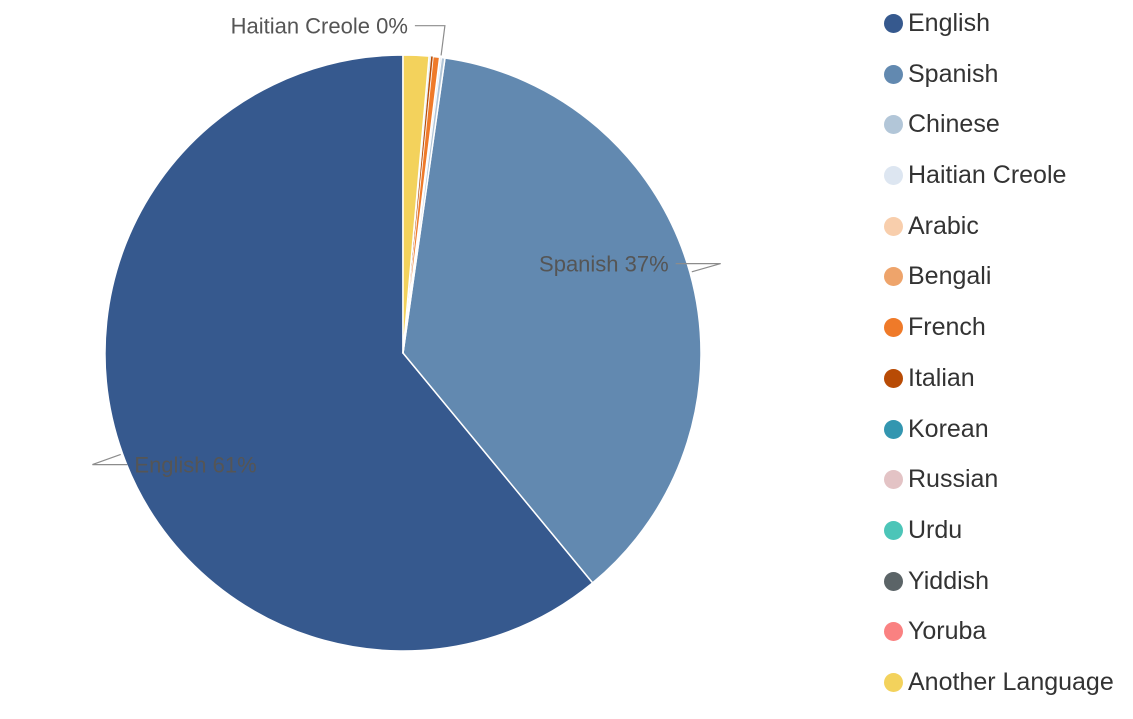 The width and height of the screenshot is (1133, 719). Describe the element at coordinates (999, 389) in the screenshot. I see `legend-item-italian: Italian` at that location.